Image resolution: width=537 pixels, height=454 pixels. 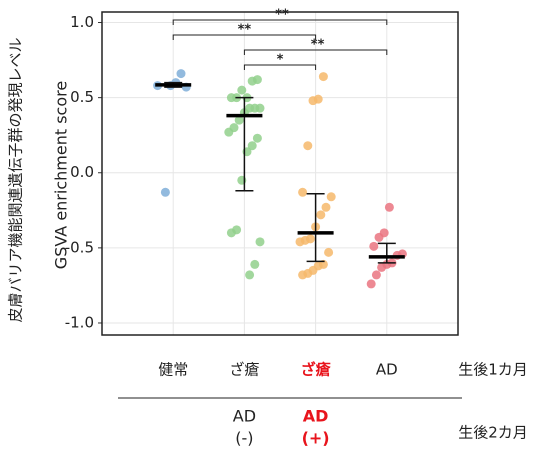 I want to click on significance-label: *, so click(x=280, y=60).